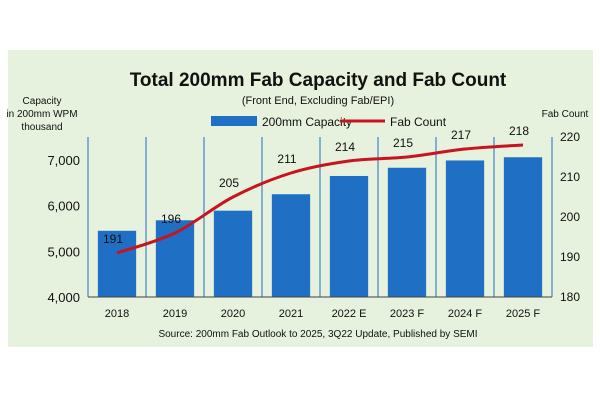  What do you see at coordinates (565, 114) in the screenshot?
I see `y-right-axis-title: Fab Count` at bounding box center [565, 114].